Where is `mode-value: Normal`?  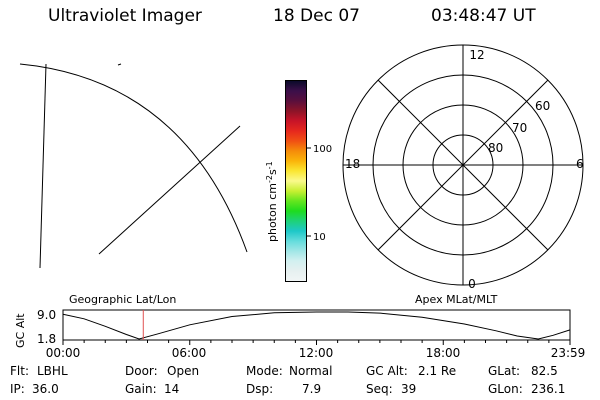 mode-value: Normal is located at coordinates (311, 371).